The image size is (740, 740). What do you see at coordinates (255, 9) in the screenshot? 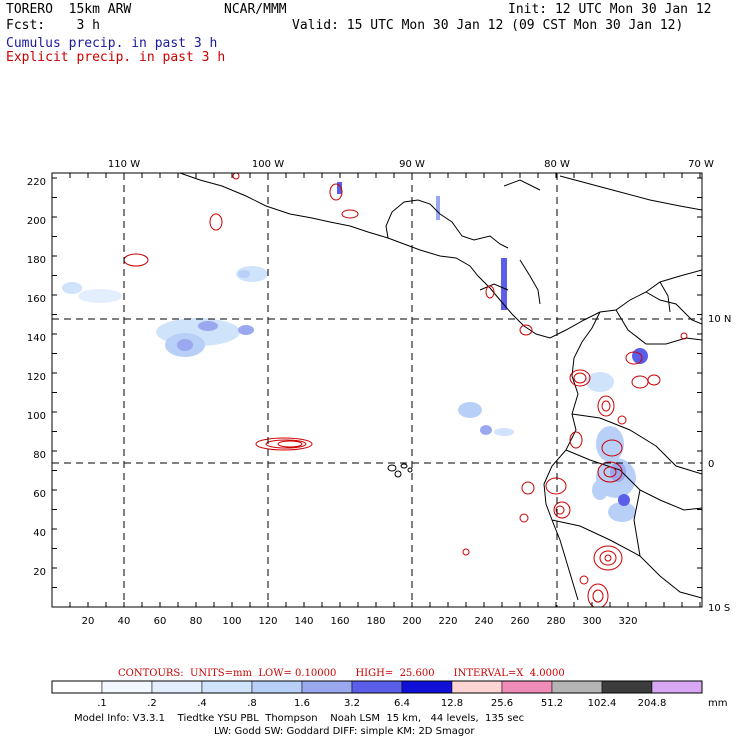
I see `organization: NCAR/MMM` at bounding box center [255, 9].